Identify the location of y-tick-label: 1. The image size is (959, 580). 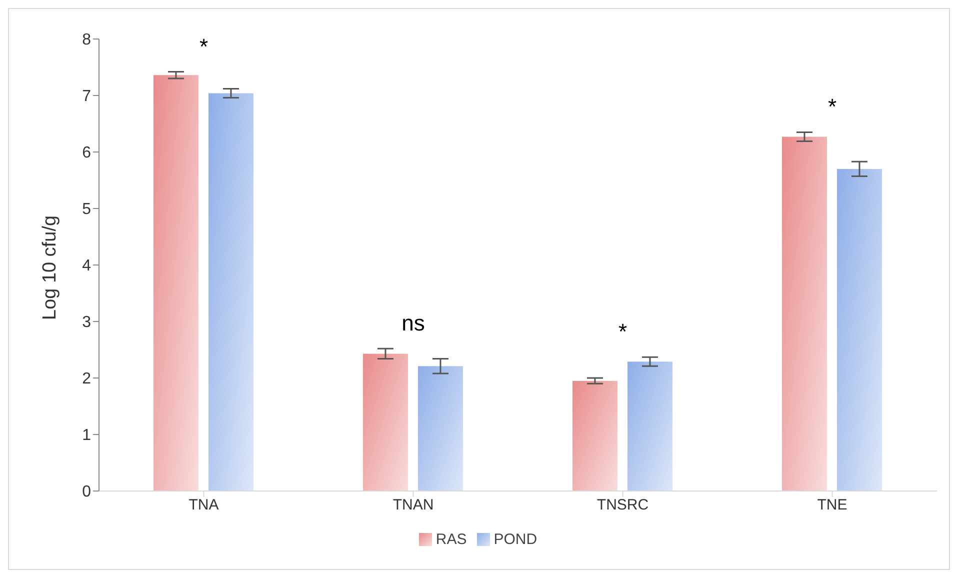
(87, 435).